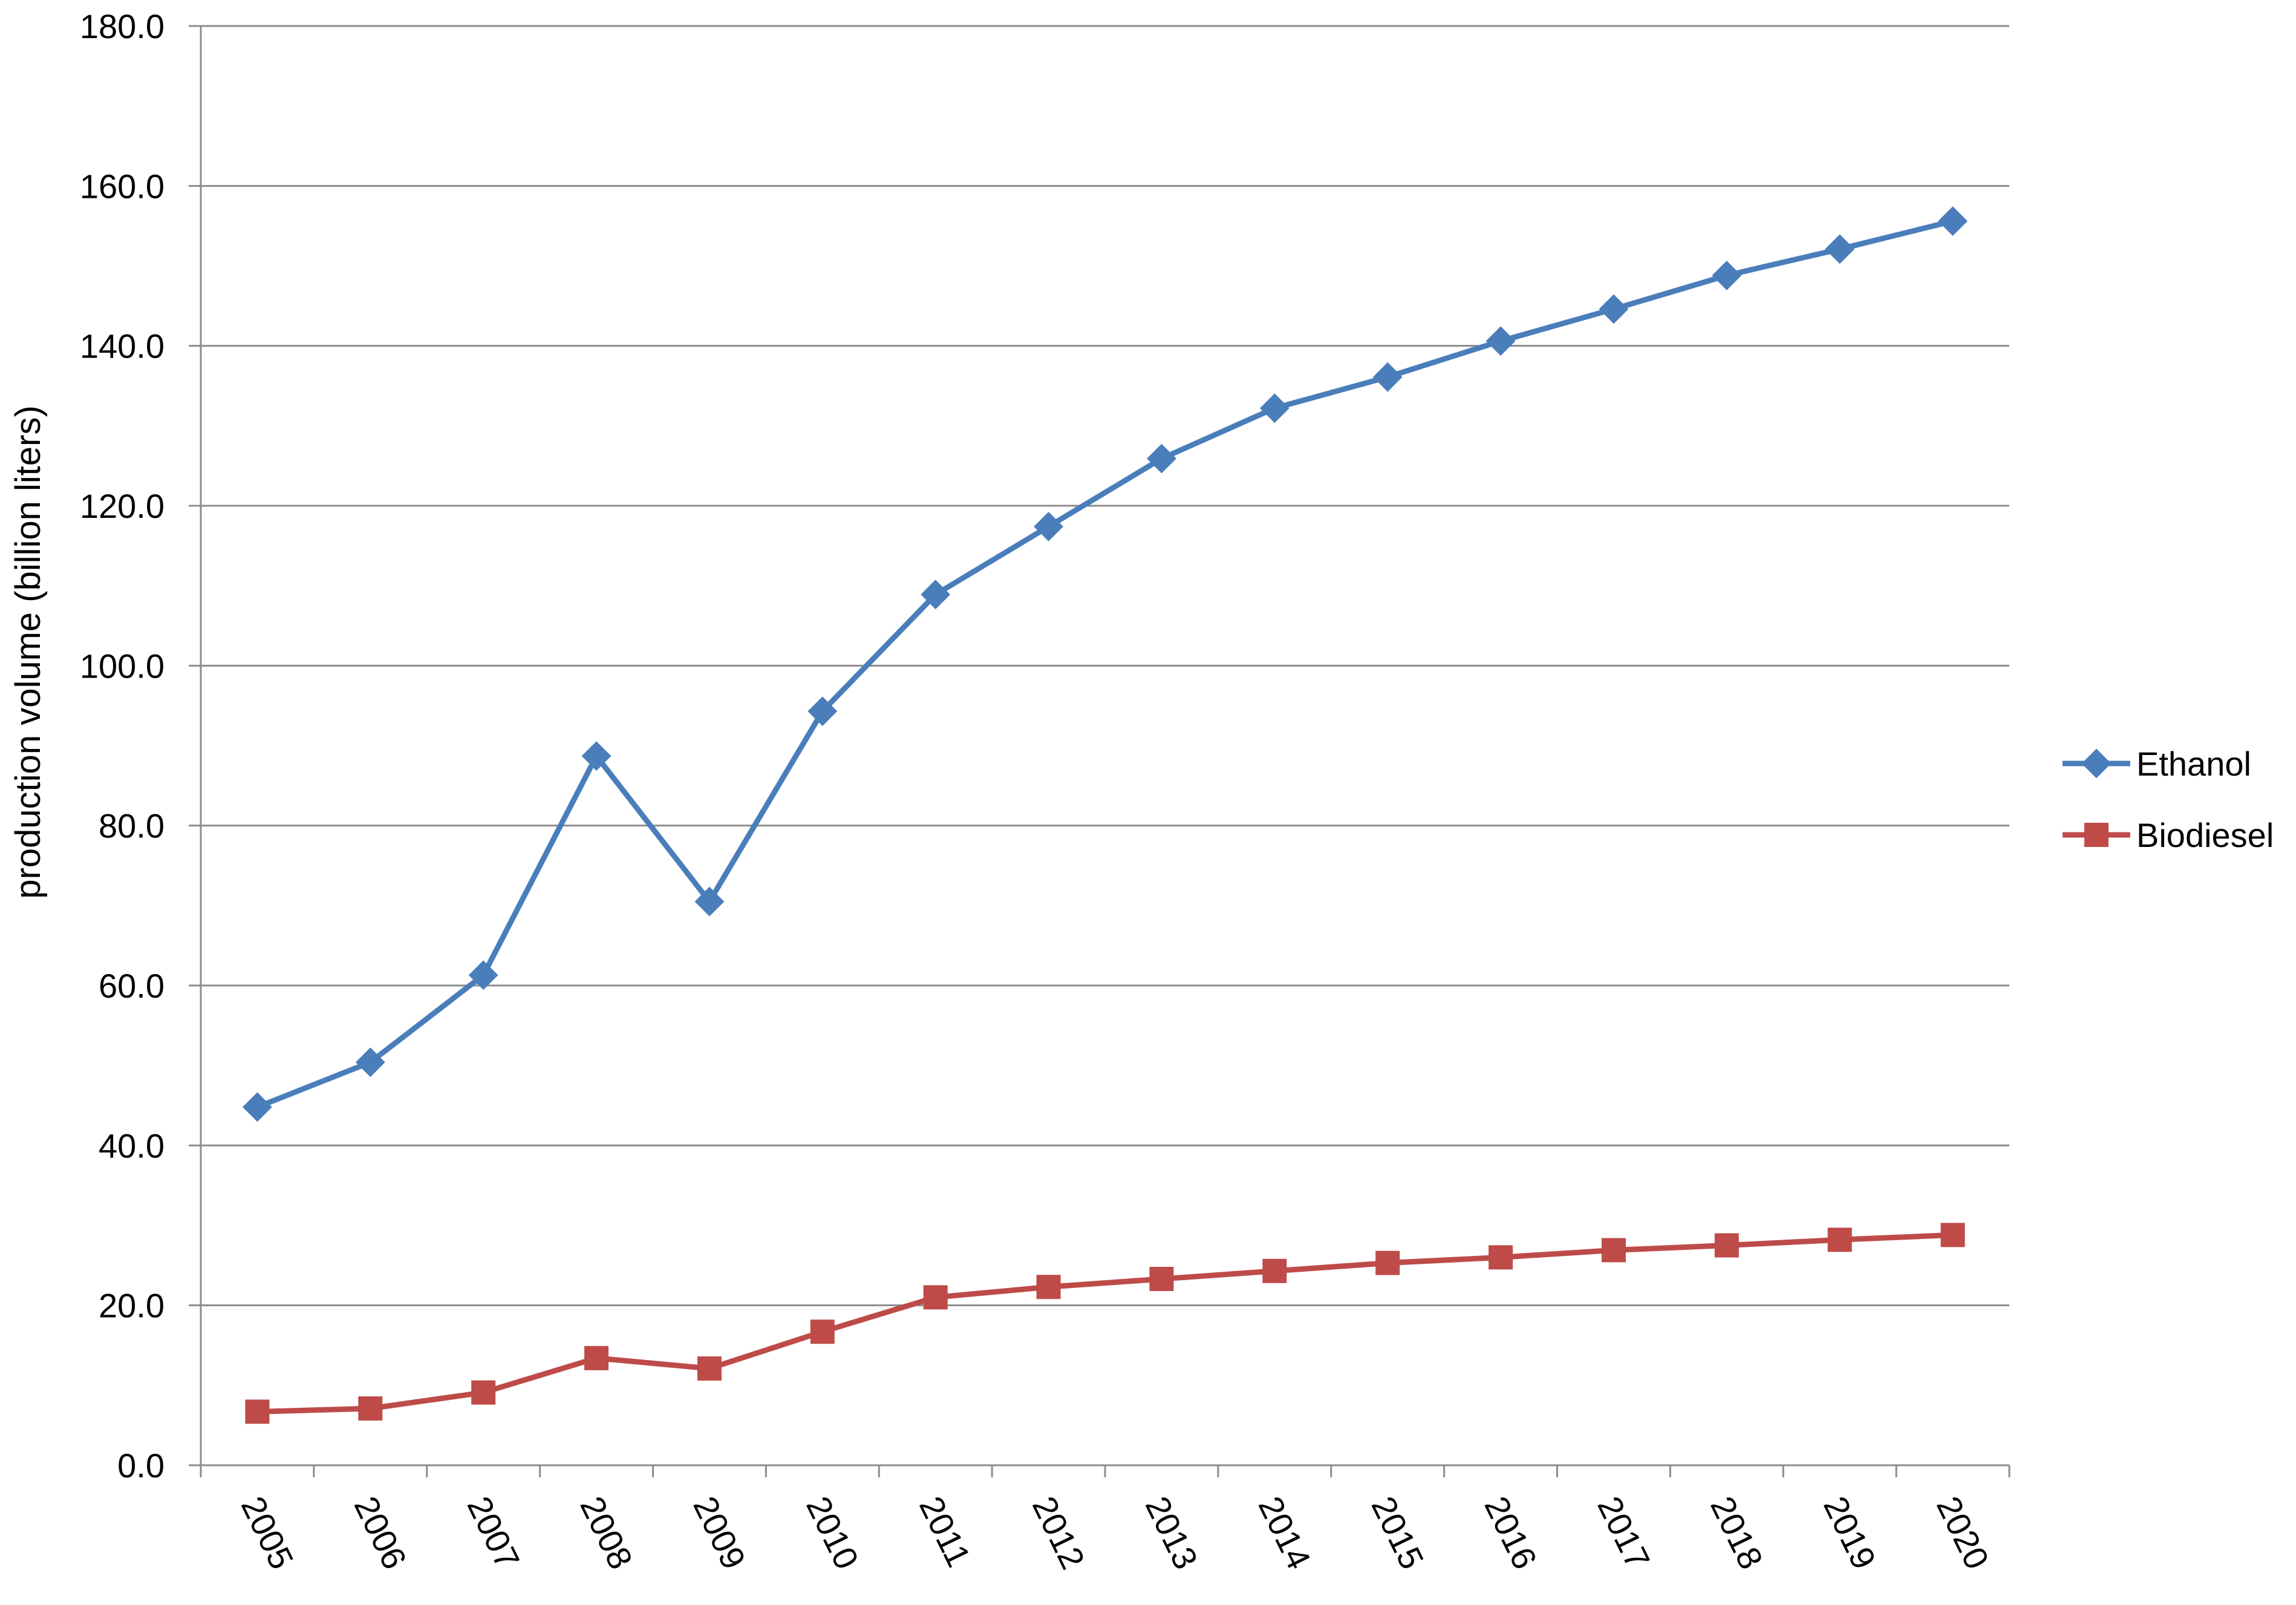 The height and width of the screenshot is (1605, 2296). What do you see at coordinates (132, 1145) in the screenshot?
I see `y-tick-label: 40.0` at bounding box center [132, 1145].